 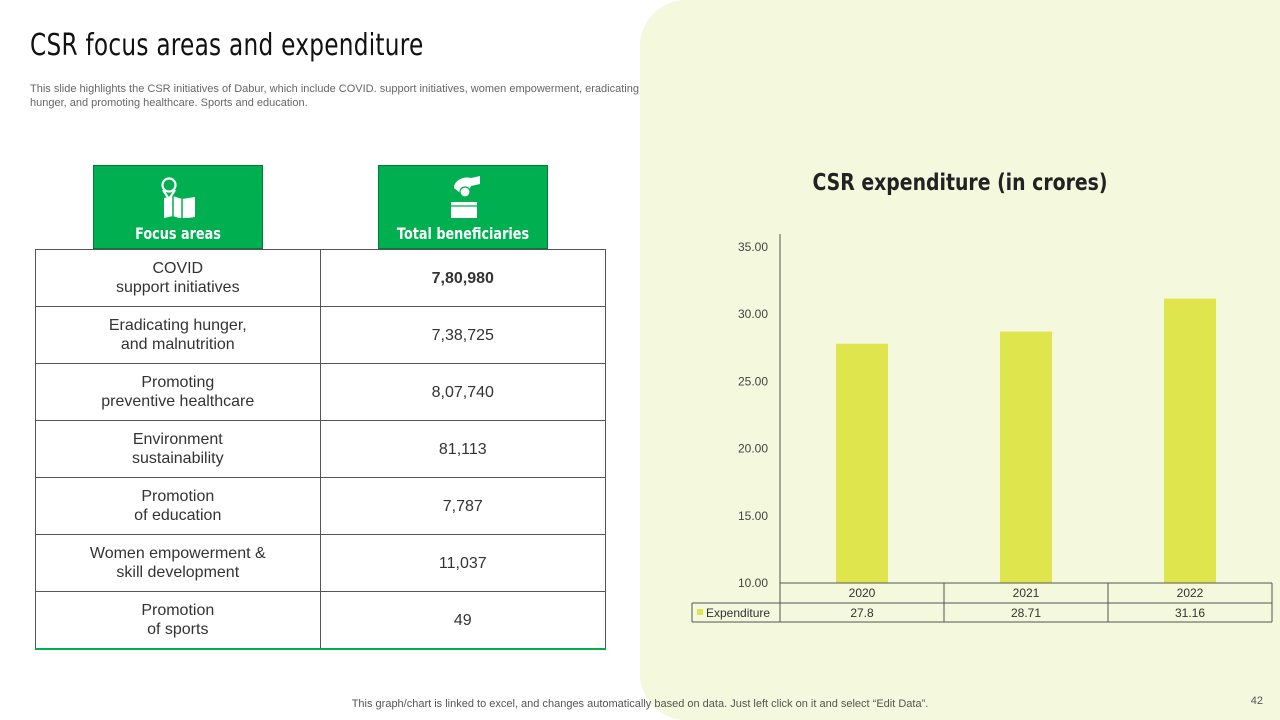 I want to click on table-row: Promotion of education 7,787, so click(x=321, y=506).